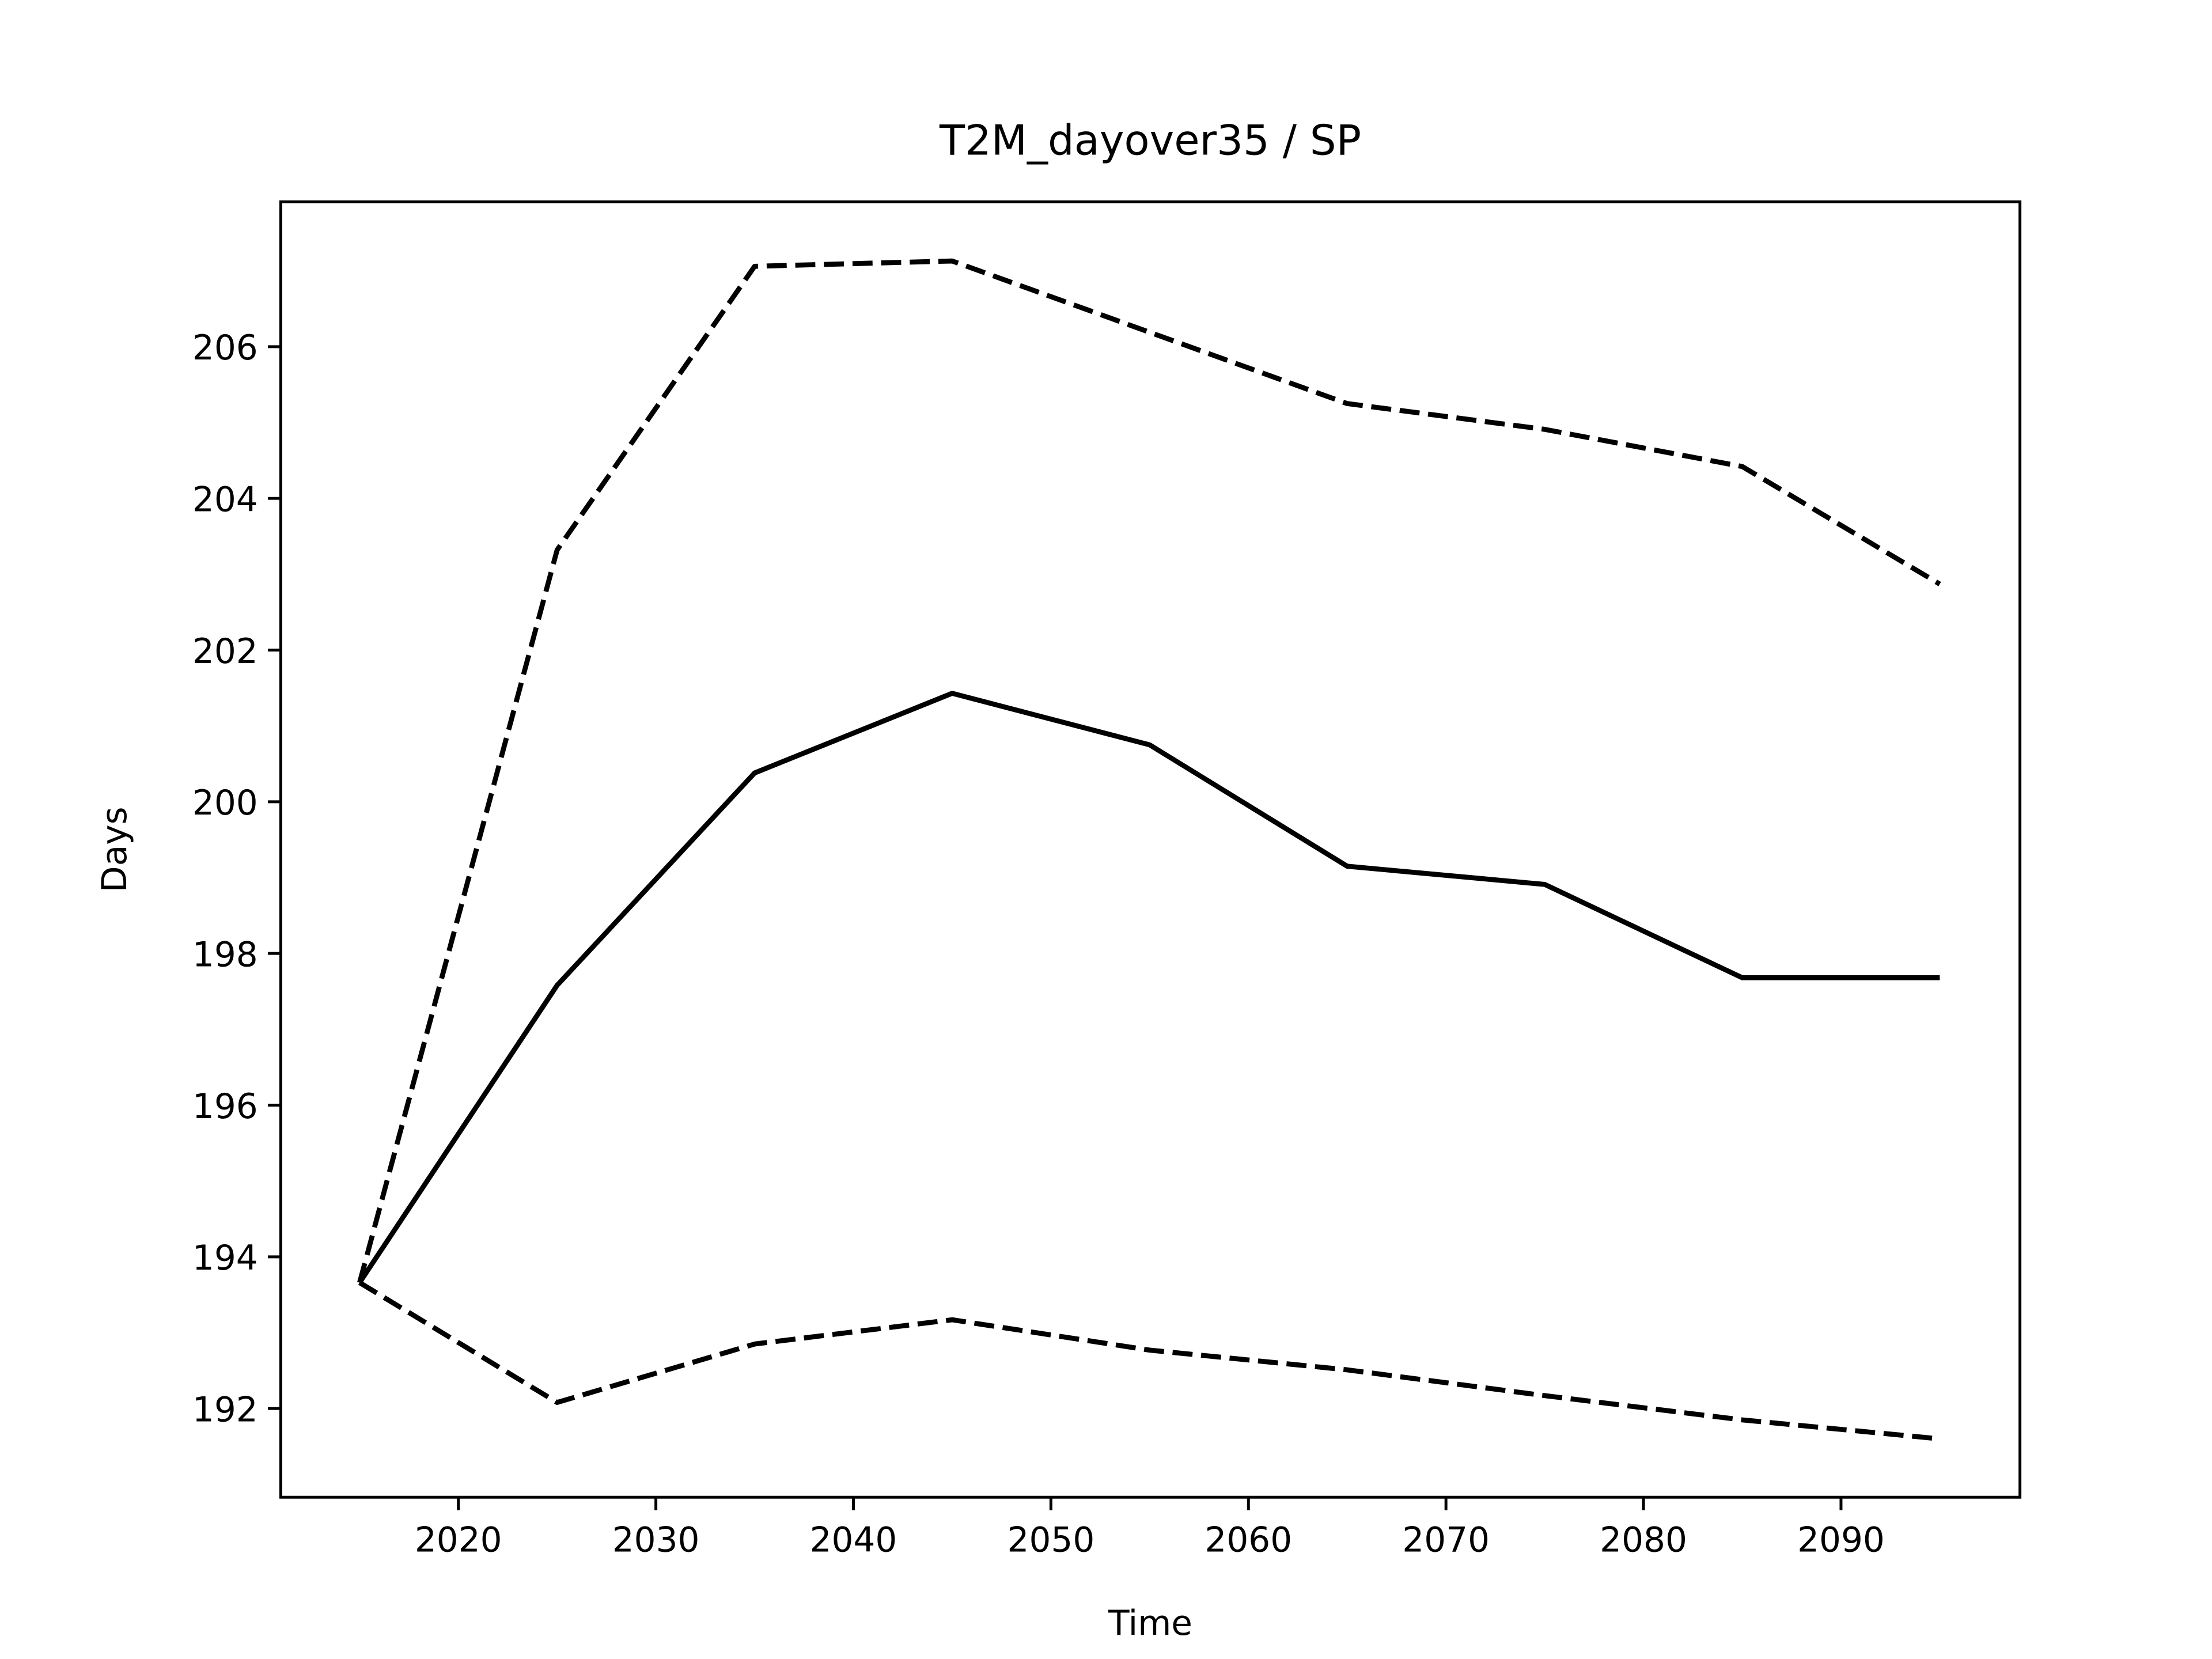 Image resolution: width=2212 pixels, height=1659 pixels. What do you see at coordinates (225, 1258) in the screenshot?
I see `y-tick-label: 194` at bounding box center [225, 1258].